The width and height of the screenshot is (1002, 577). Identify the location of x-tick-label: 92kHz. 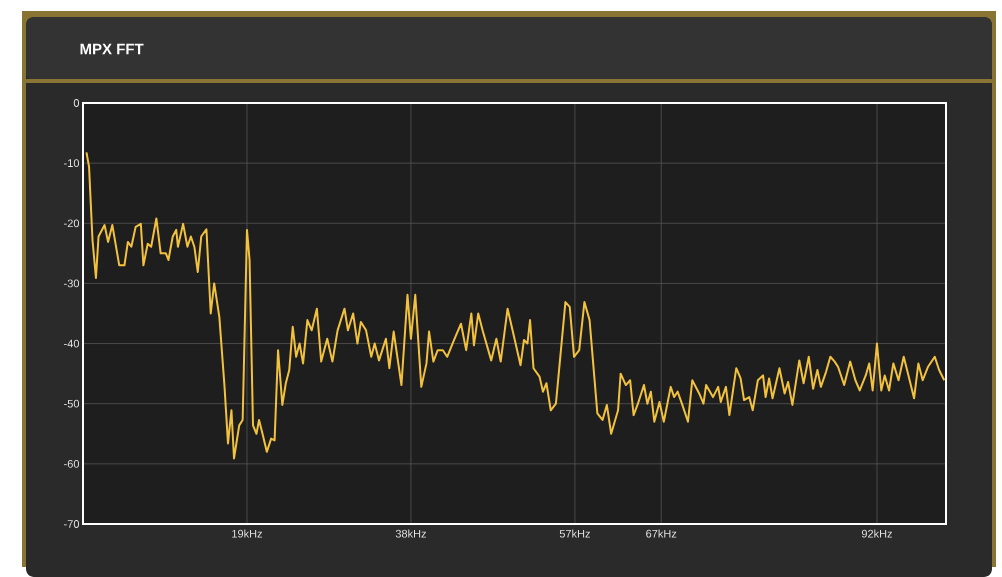
(876, 533).